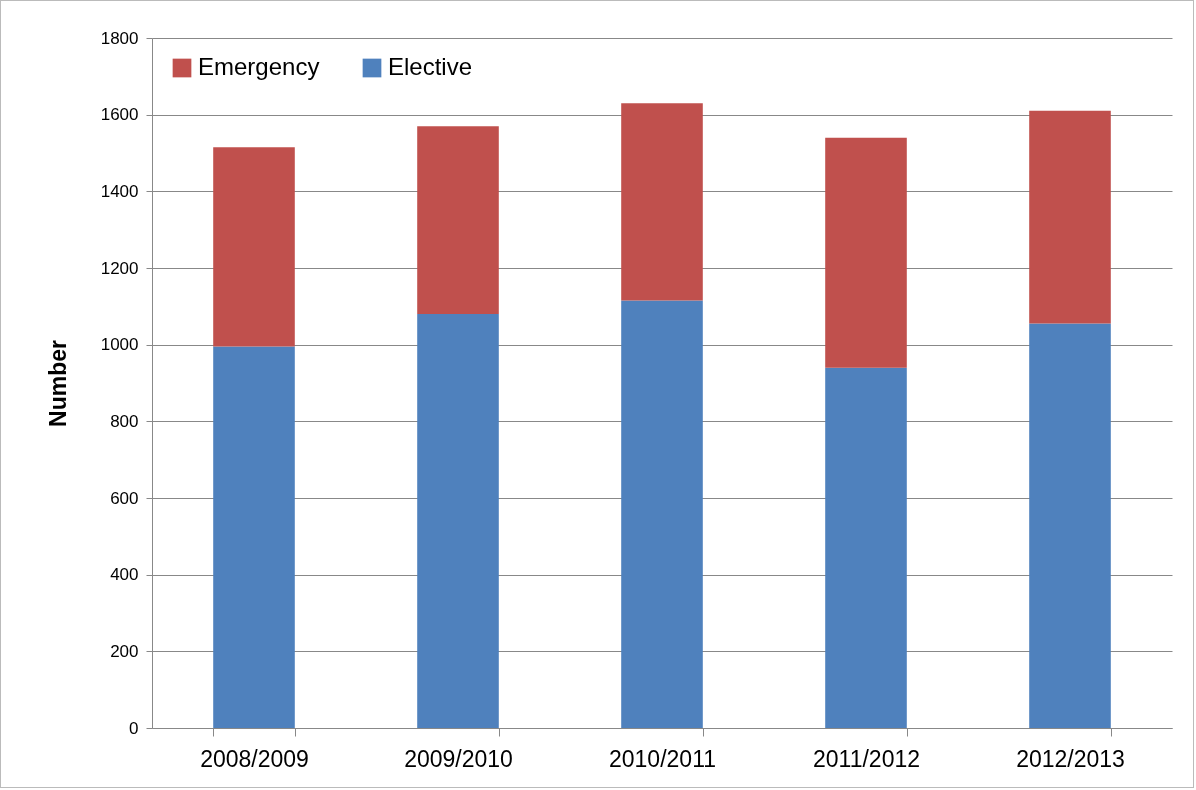  Describe the element at coordinates (430, 66) in the screenshot. I see `legend-label: Elective` at that location.